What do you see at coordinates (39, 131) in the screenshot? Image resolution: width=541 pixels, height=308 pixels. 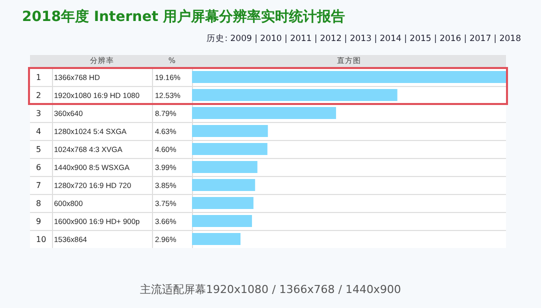 I see `text: 4` at bounding box center [39, 131].